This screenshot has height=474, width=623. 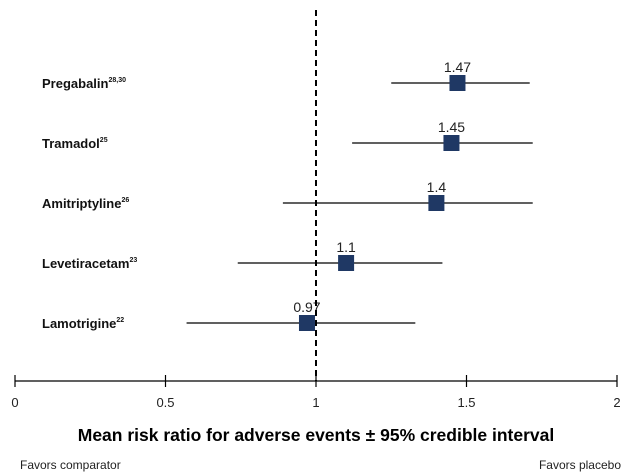 I want to click on reference-superscript: 28,30, so click(x=117, y=80).